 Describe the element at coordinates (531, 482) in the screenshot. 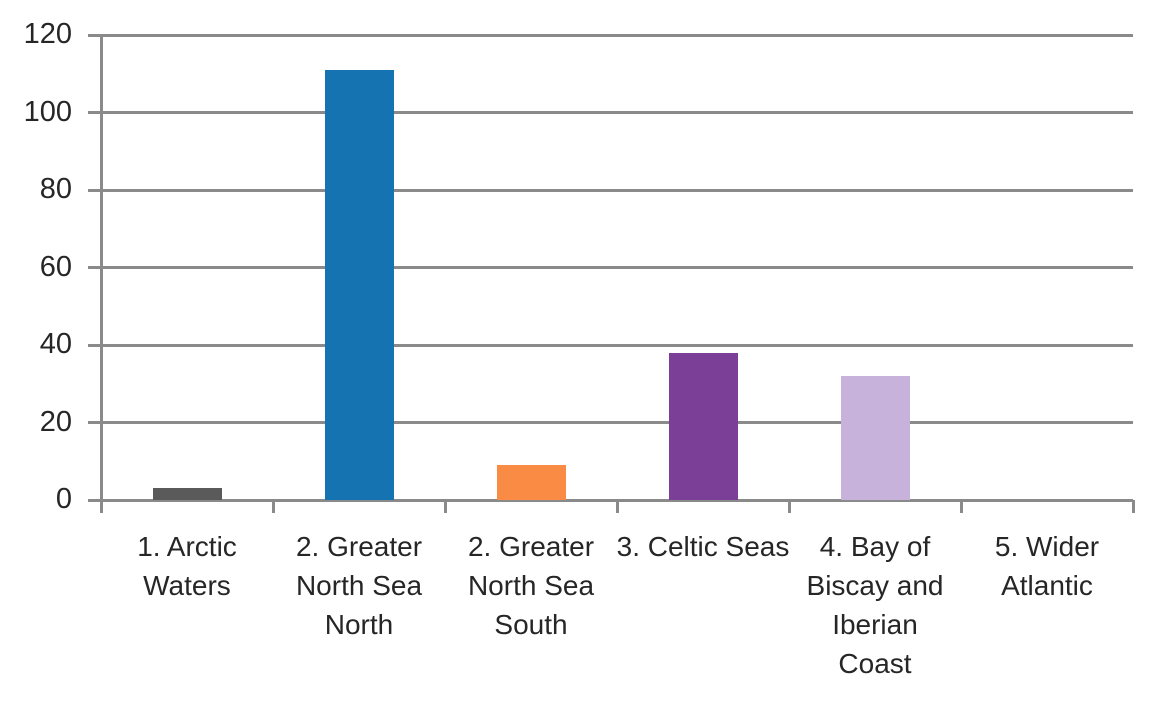

I see `bar-3-2-greater-north-sea-south` at that location.